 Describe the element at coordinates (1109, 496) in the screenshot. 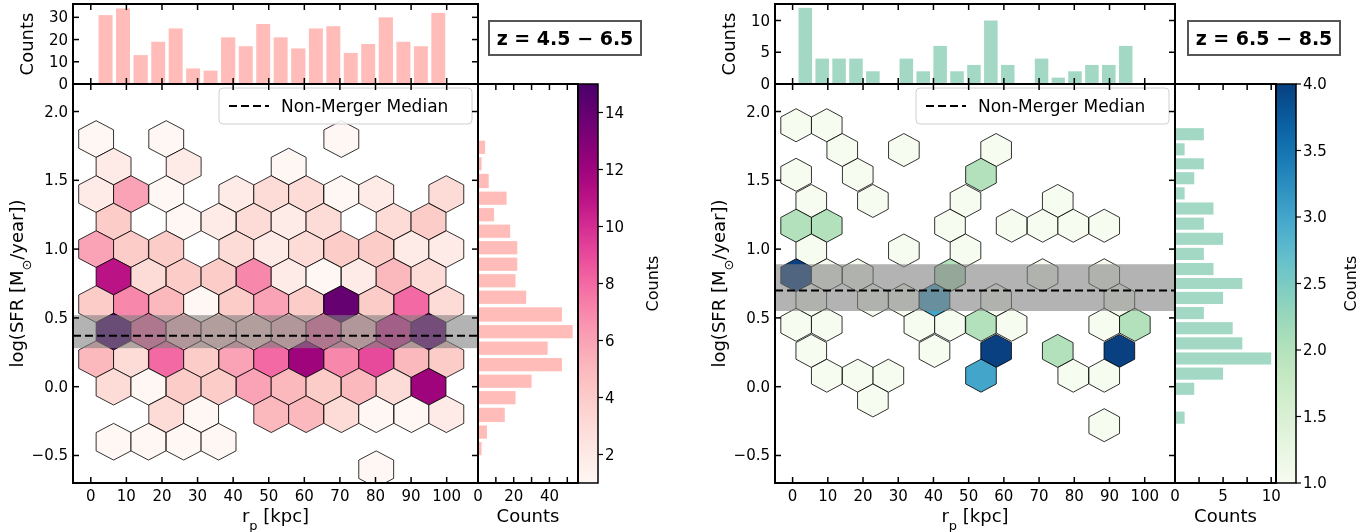

I see `x-tick-label: 90` at that location.